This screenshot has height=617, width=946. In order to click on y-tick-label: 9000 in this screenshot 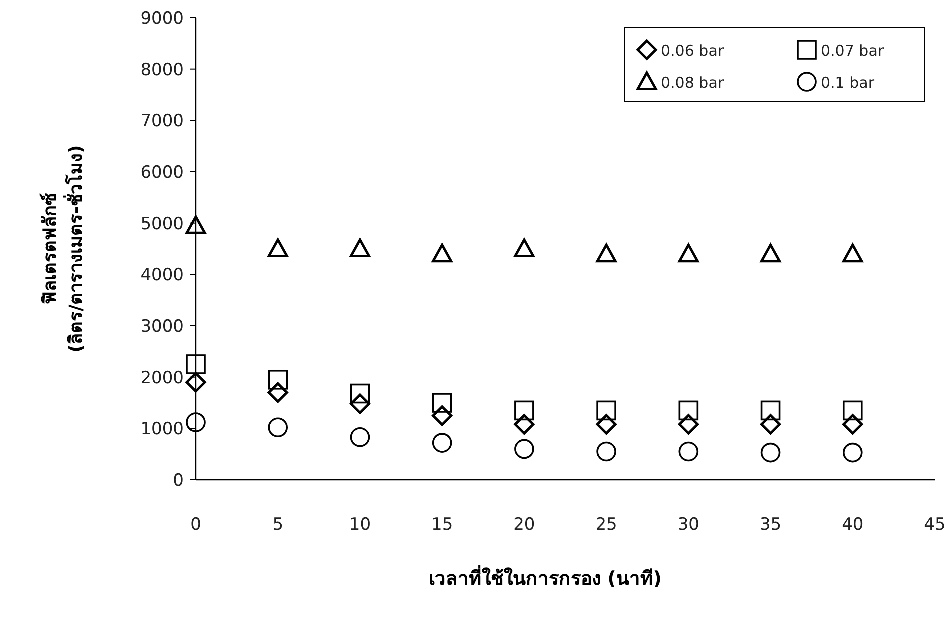, I will do `click(162, 19)`.